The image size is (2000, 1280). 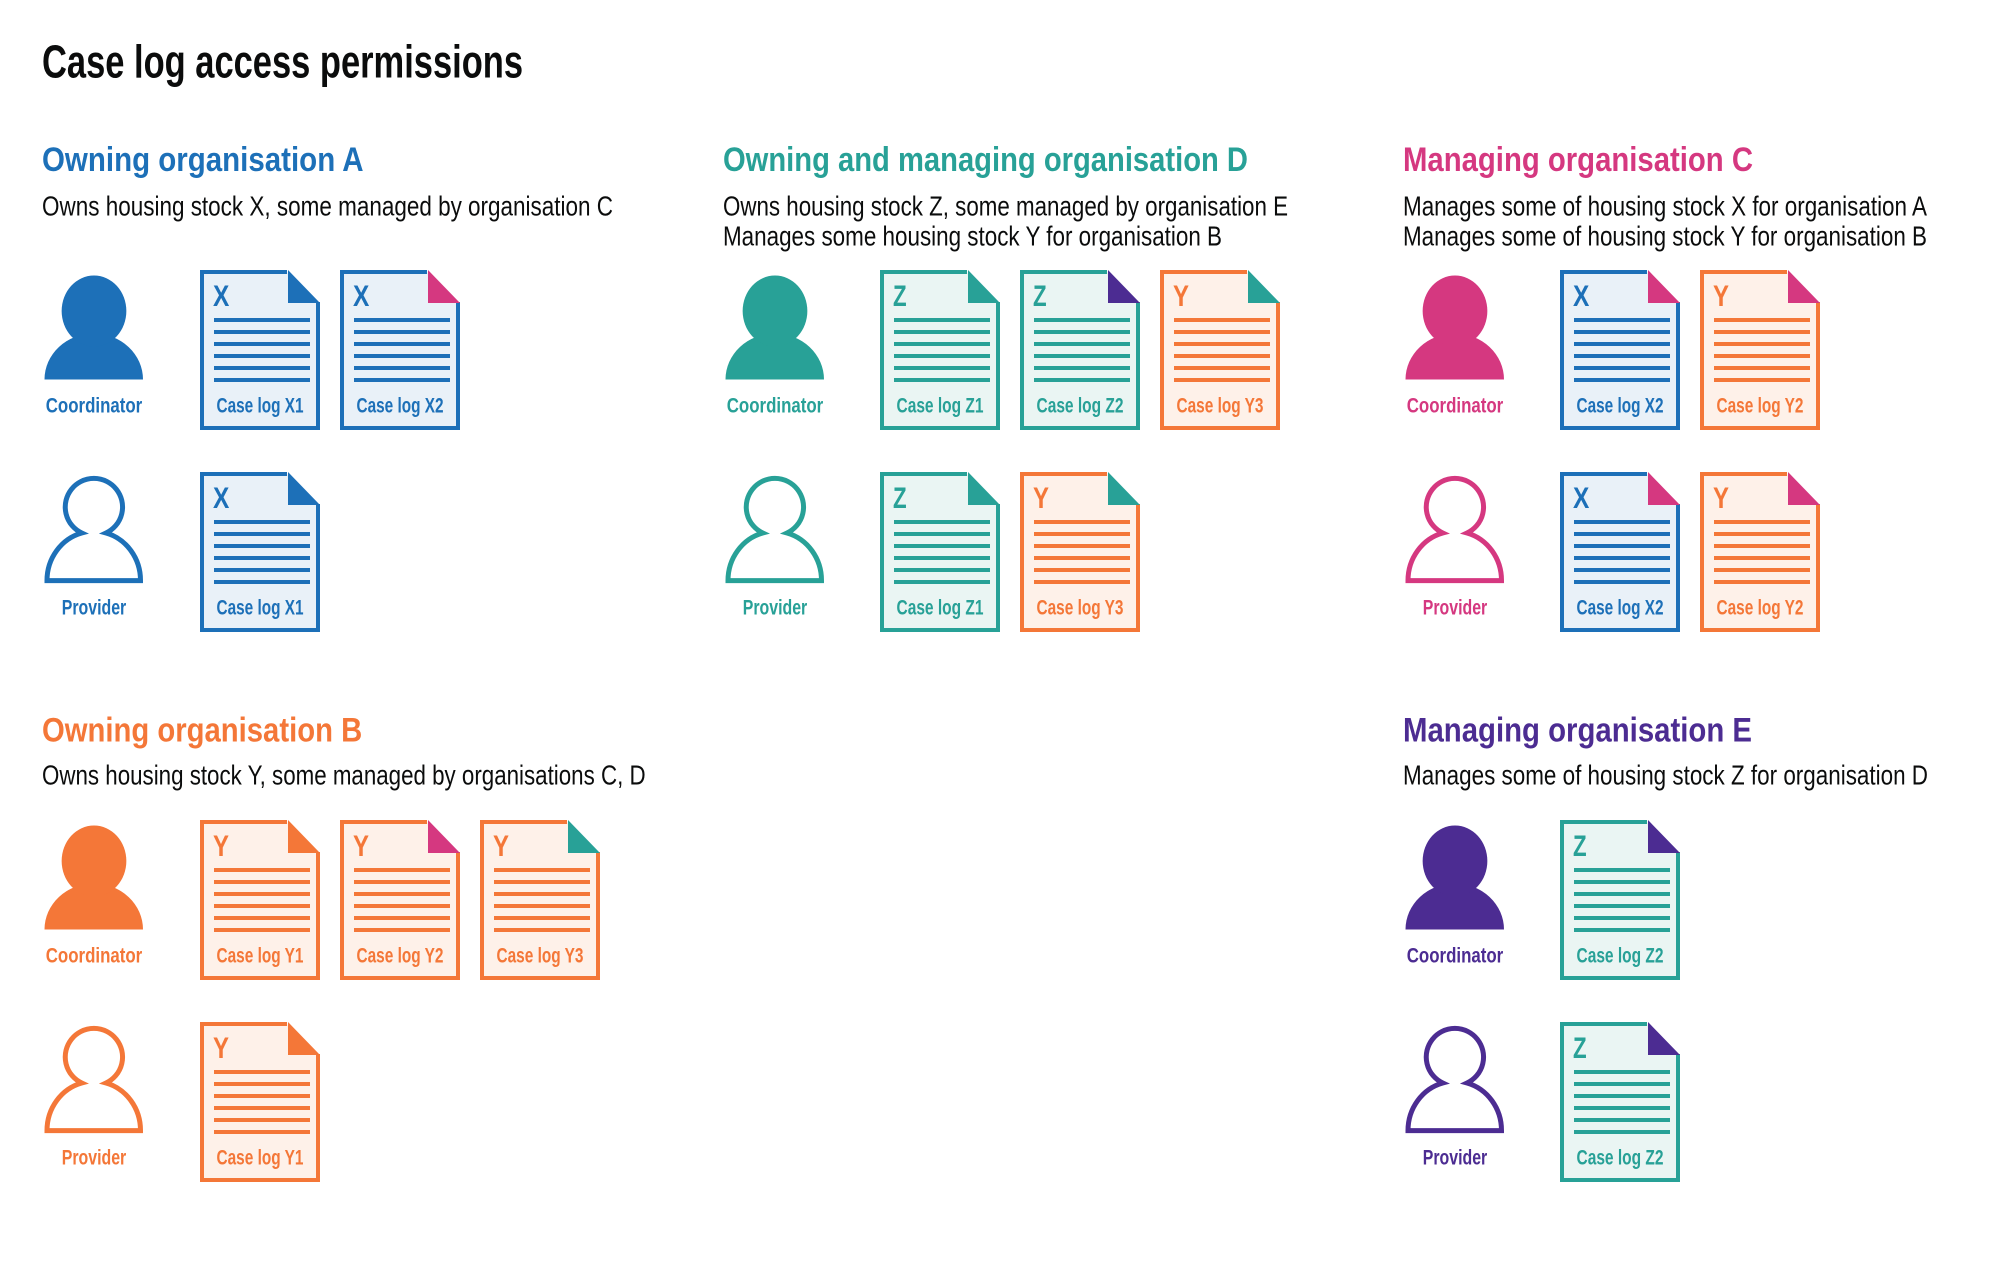 I want to click on svg-text:Owning and managing organisati: Owning and managing organisation D, so click(x=985, y=160).